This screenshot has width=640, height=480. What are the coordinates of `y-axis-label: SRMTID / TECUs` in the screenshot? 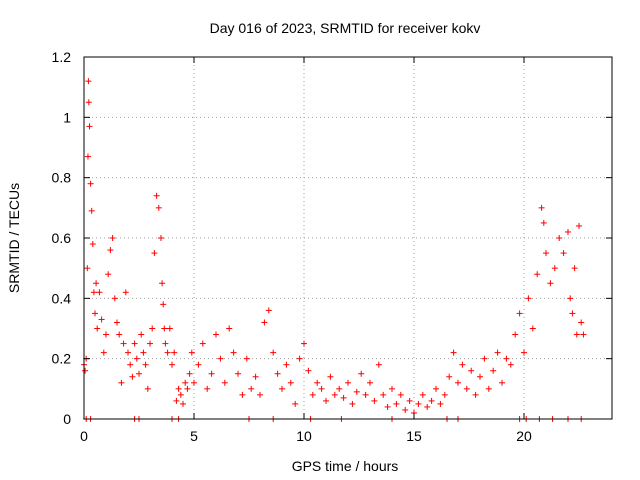 It's located at (14, 238).